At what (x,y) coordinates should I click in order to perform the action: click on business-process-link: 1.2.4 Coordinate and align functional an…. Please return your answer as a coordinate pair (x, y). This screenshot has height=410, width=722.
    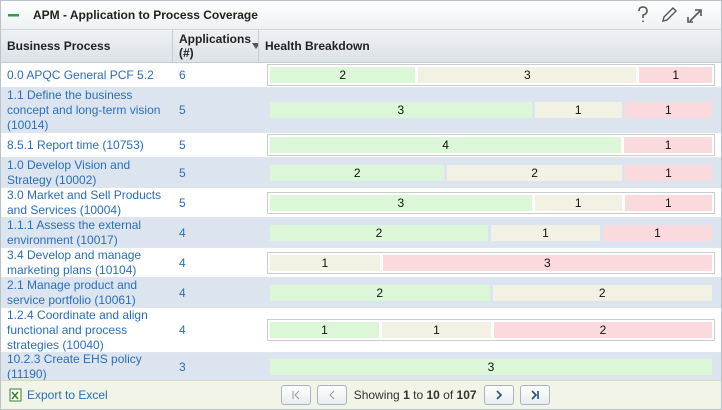
    Looking at the image, I should click on (77, 329).